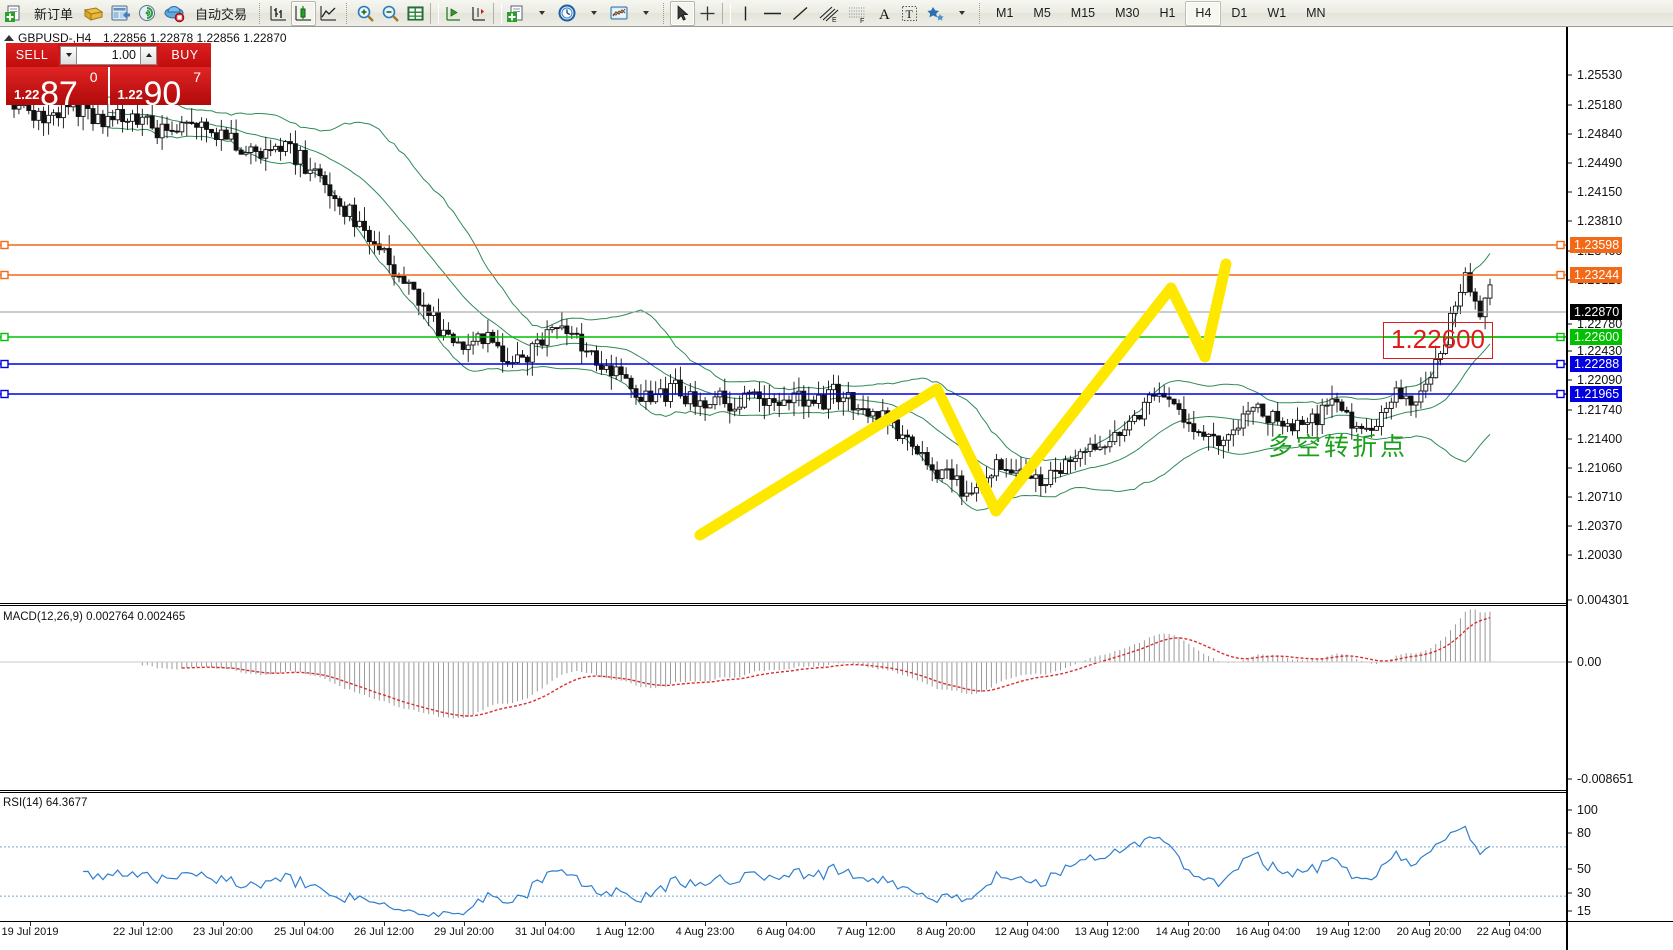 Image resolution: width=1673 pixels, height=950 pixels. Describe the element at coordinates (857, 13) in the screenshot. I see `fibonacci-icon-button: F` at that location.